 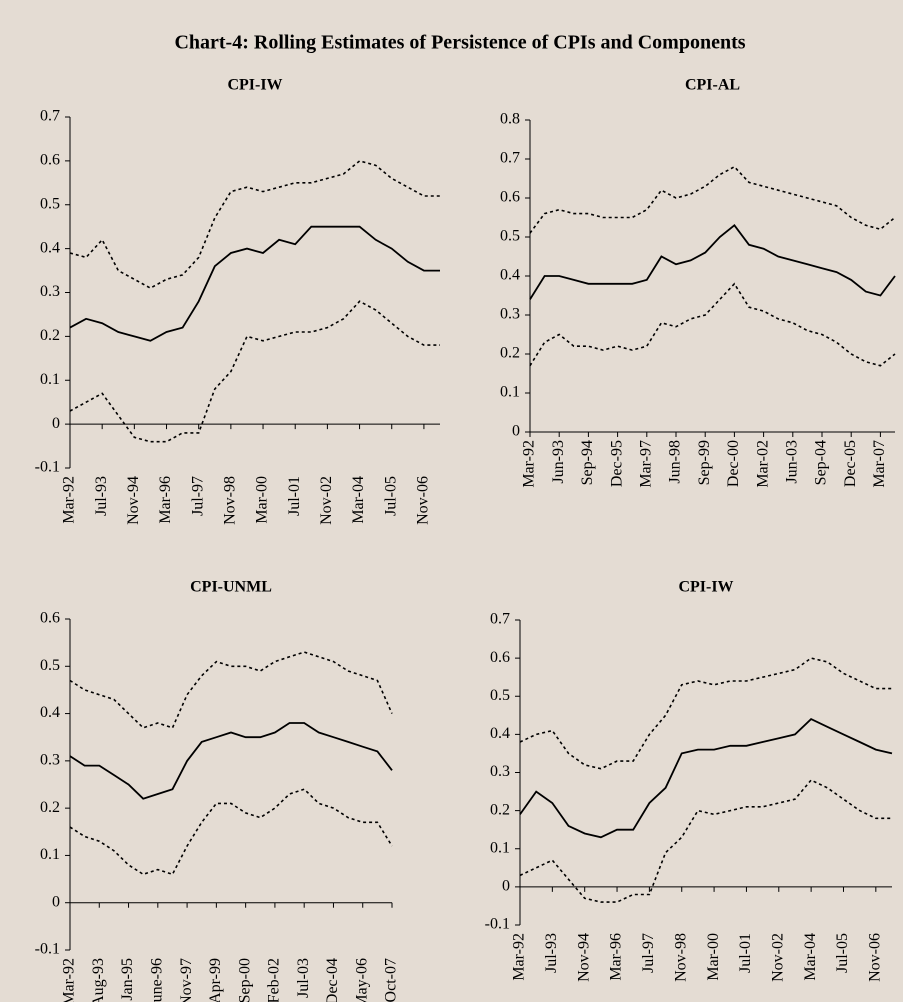 What do you see at coordinates (616, 463) in the screenshot?
I see `x-tick-label: Dec-95` at bounding box center [616, 463].